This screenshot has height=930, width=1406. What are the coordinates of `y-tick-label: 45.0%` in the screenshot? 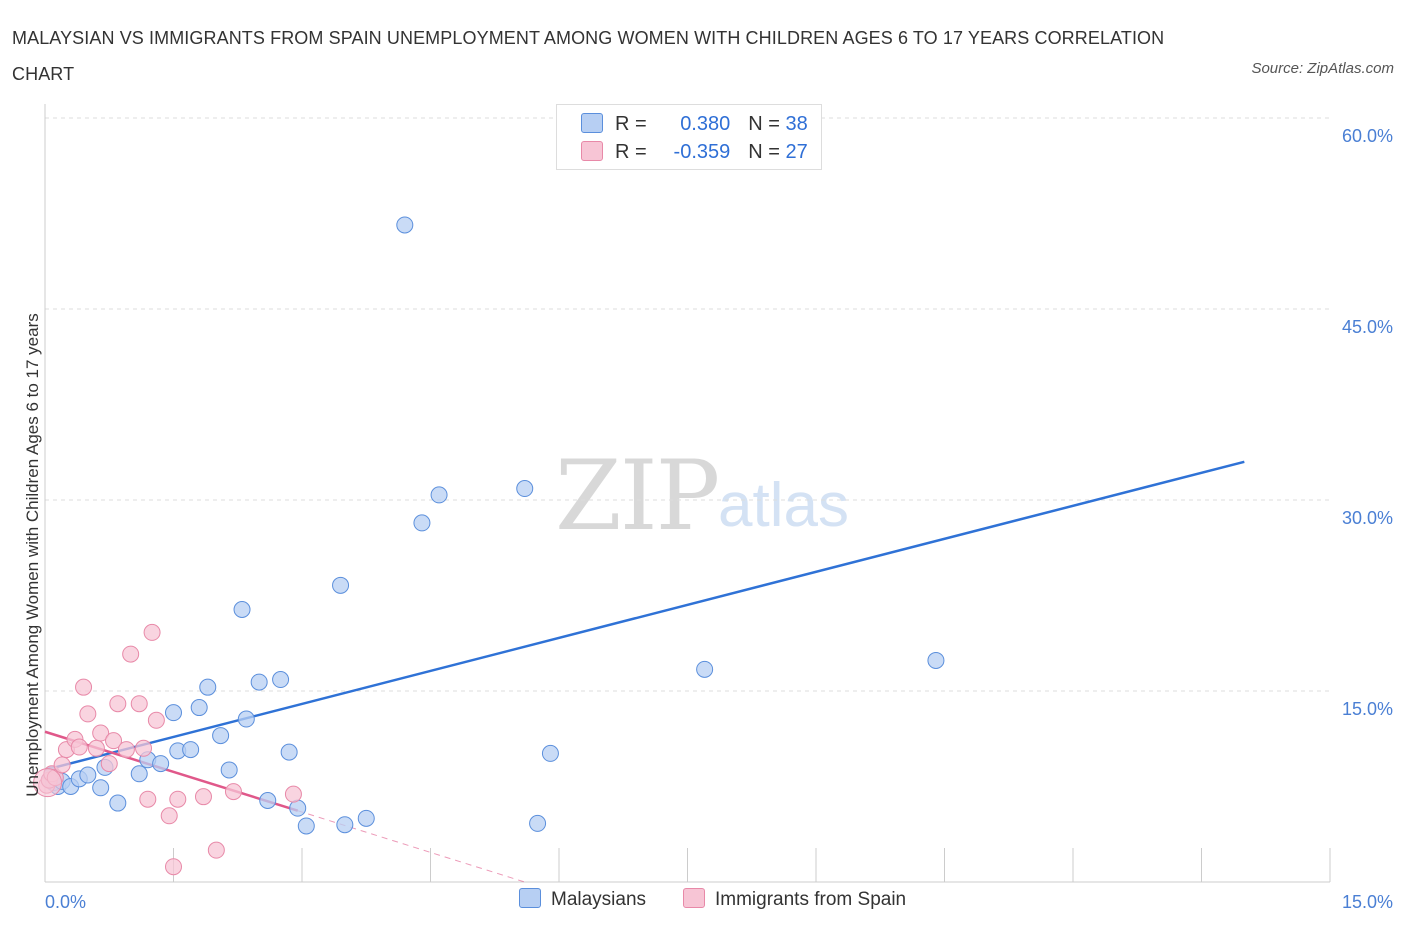 It's located at (1367, 327).